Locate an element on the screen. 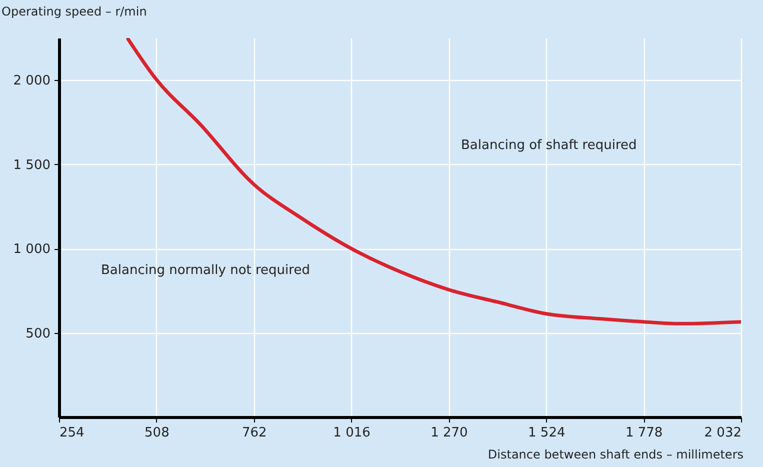  x-axis-title: Distance between shaft ends – millimeters is located at coordinates (616, 455).